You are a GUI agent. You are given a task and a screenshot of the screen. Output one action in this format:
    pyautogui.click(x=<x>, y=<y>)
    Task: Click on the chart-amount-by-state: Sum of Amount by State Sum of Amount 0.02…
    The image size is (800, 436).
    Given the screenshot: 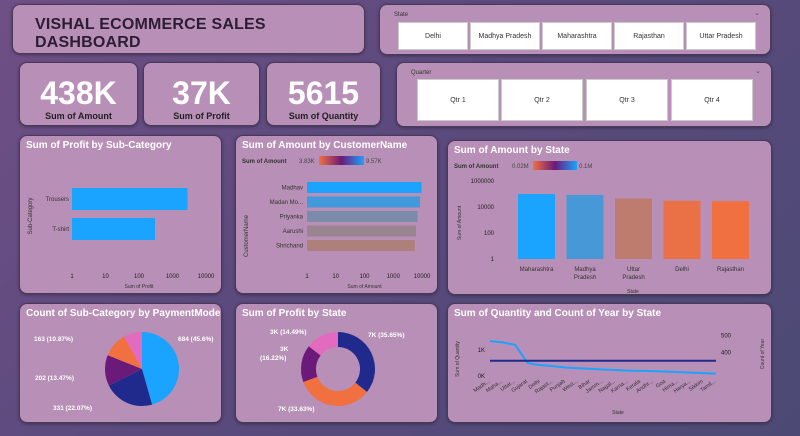 What is the action you would take?
    pyautogui.click(x=609, y=217)
    